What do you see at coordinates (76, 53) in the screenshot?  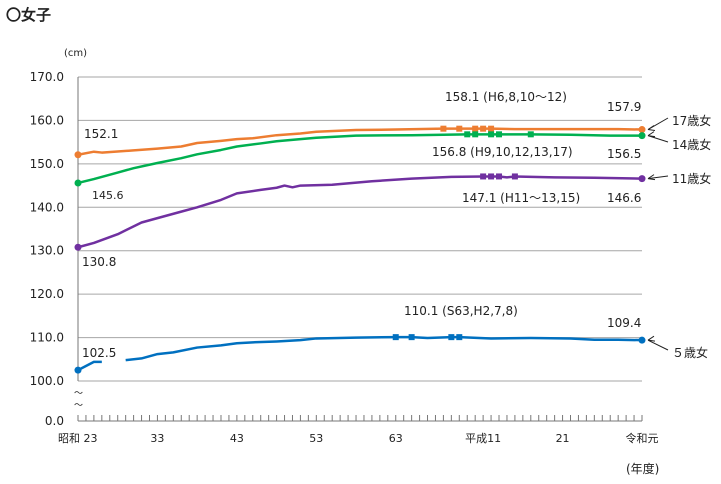 I see `y-axis-unit: (cm)` at bounding box center [76, 53].